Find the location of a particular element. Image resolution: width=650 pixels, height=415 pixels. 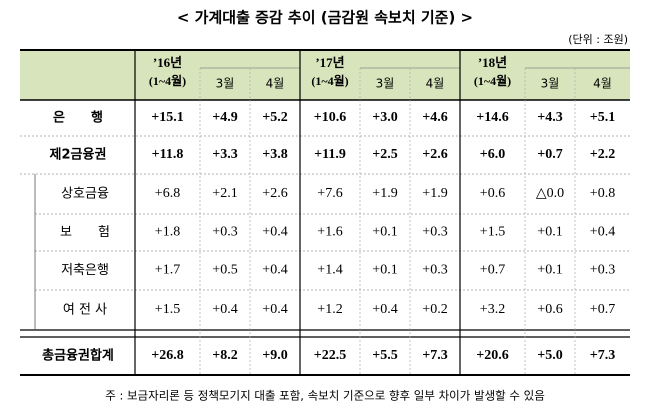

cell-value: +1.7 is located at coordinates (167, 270).